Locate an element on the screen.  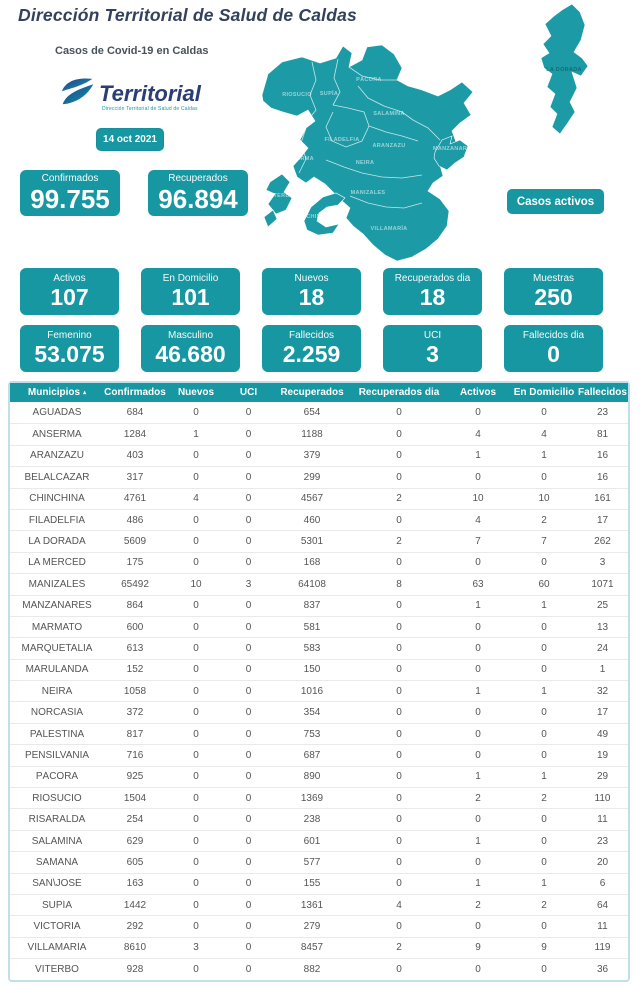
table-cell: 403 is located at coordinates (135, 456).